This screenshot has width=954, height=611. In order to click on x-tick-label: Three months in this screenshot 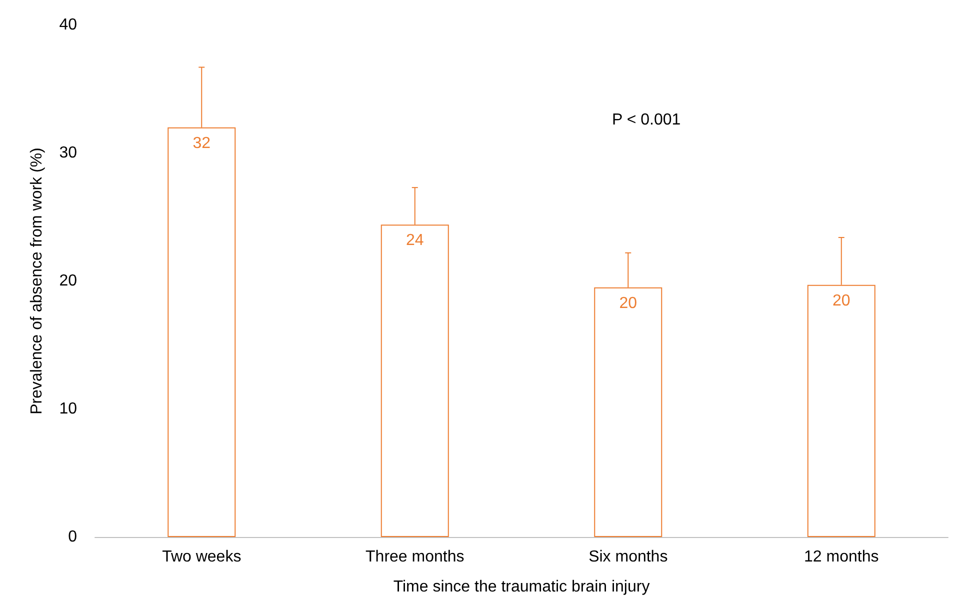, I will do `click(415, 557)`.